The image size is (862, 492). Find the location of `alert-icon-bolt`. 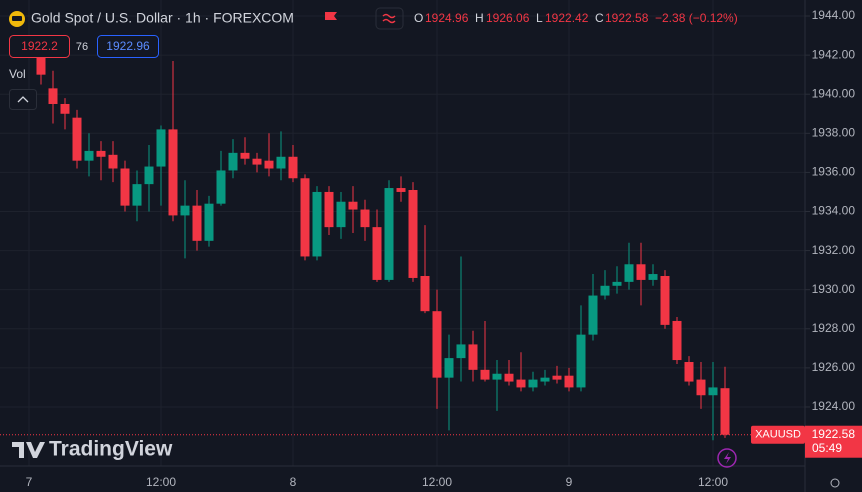

alert-icon-bolt is located at coordinates (727, 458).